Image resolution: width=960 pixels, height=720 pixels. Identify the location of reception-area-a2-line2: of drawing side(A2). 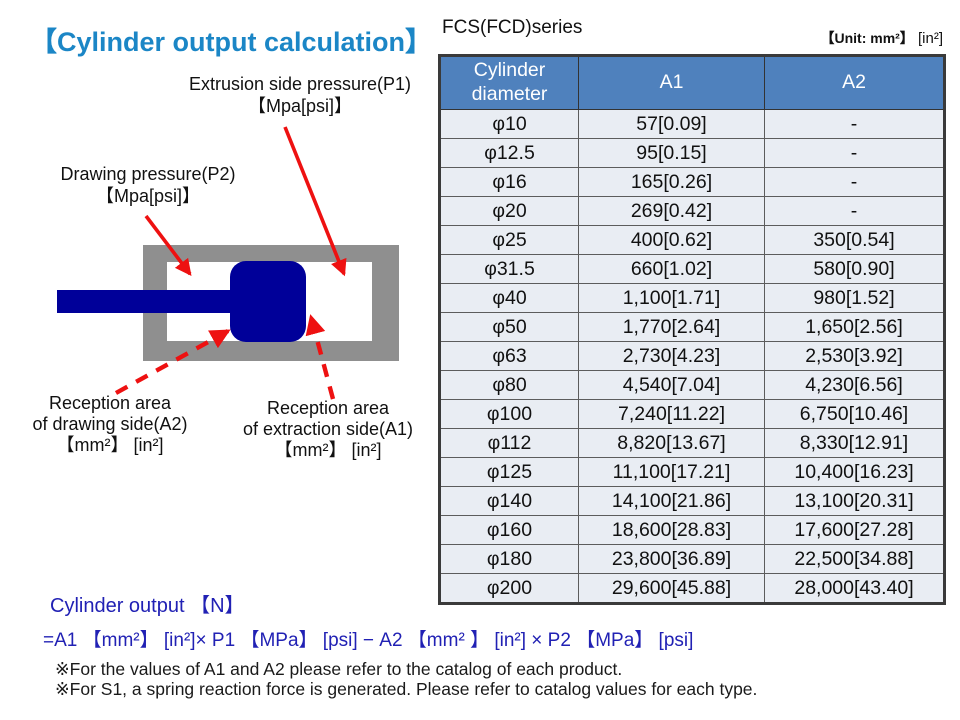
(110, 424).